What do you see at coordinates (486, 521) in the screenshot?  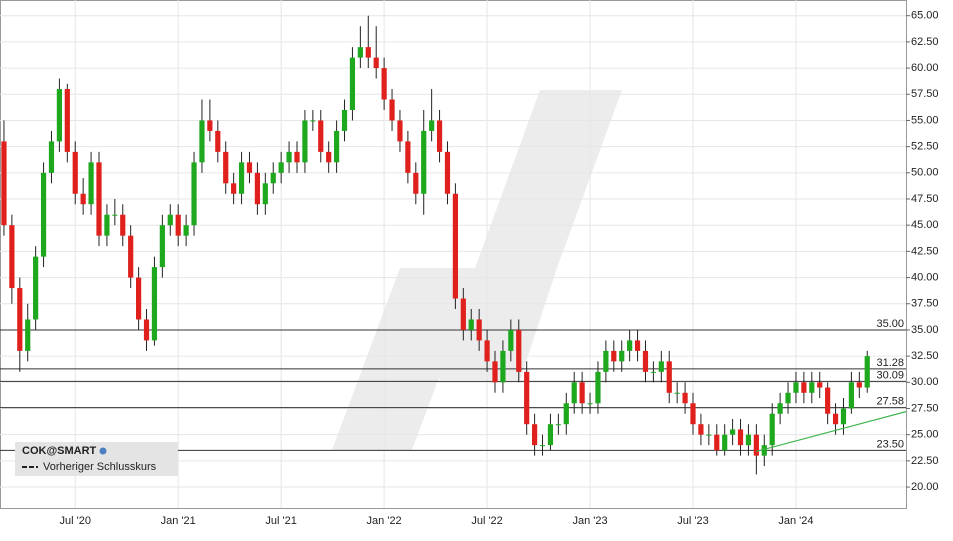 I see `x-tick-label: Jul '22` at bounding box center [486, 521].